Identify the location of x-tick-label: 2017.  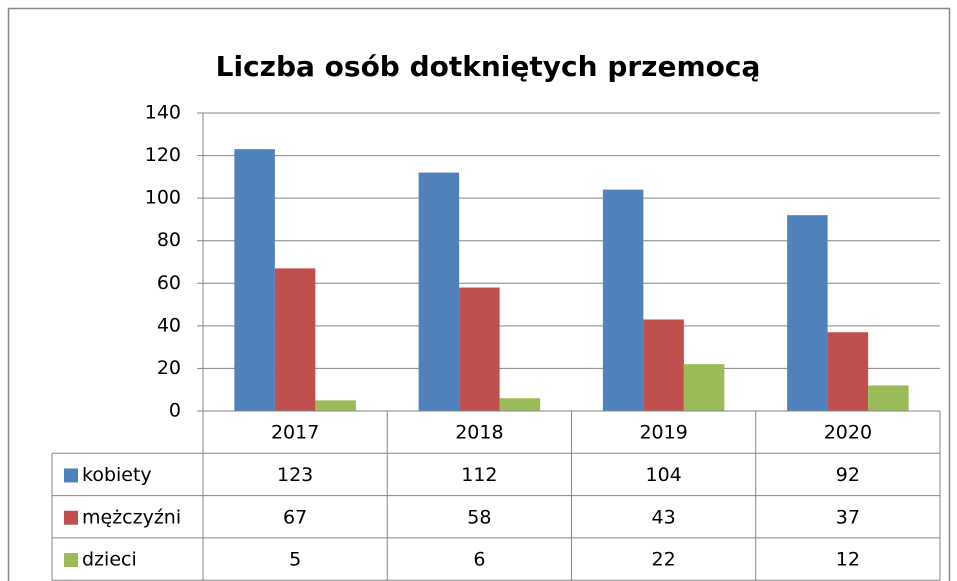
(295, 433).